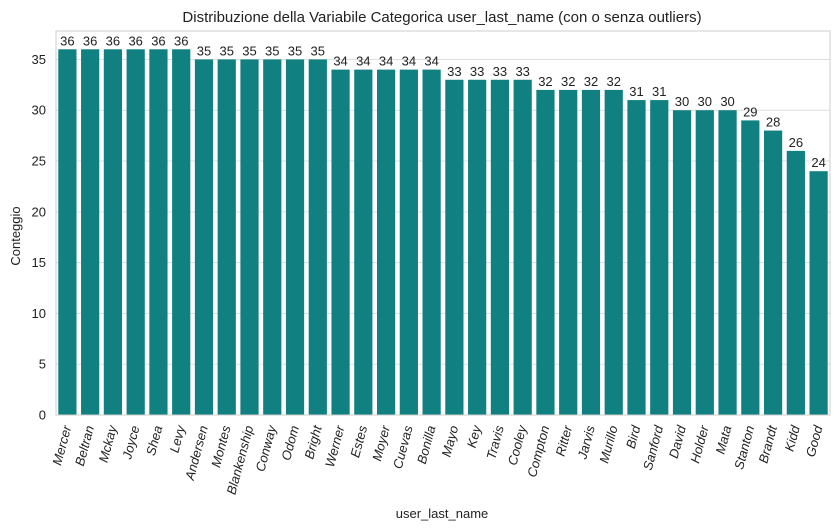  What do you see at coordinates (42, 364) in the screenshot?
I see `y-tick-label: 5` at bounding box center [42, 364].